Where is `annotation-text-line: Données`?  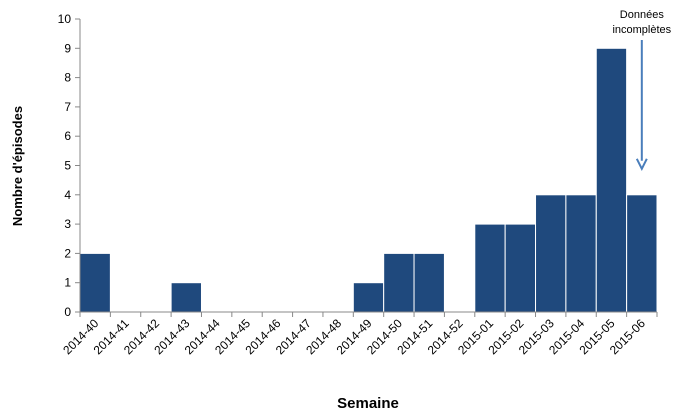
annotation-text-line: Données is located at coordinates (642, 15).